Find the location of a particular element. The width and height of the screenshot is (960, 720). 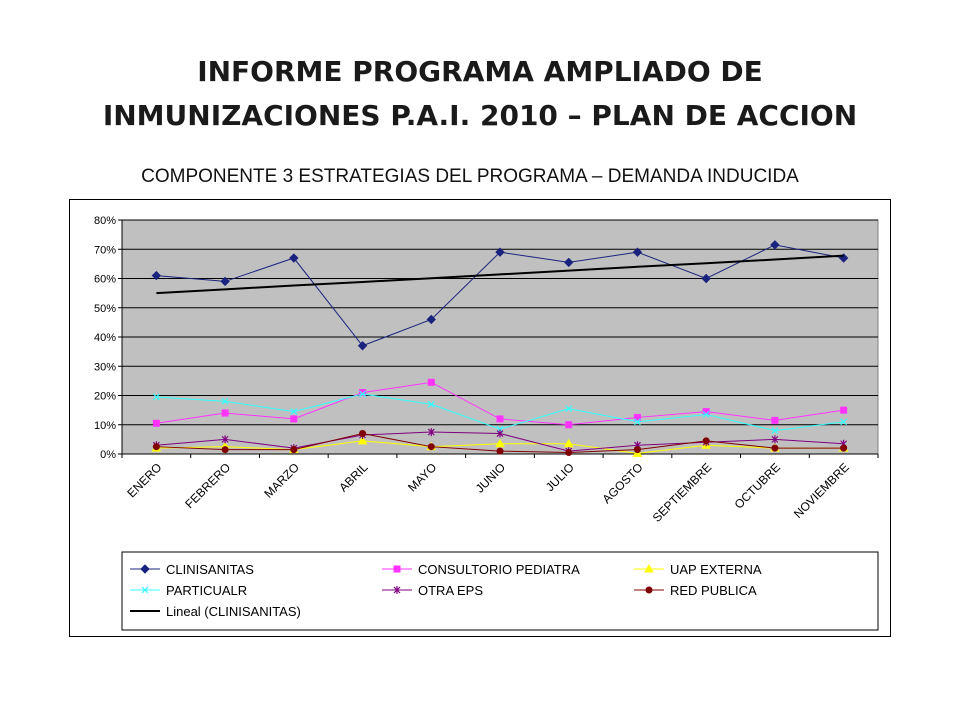

legend-label: OTRA EPS is located at coordinates (450, 590).